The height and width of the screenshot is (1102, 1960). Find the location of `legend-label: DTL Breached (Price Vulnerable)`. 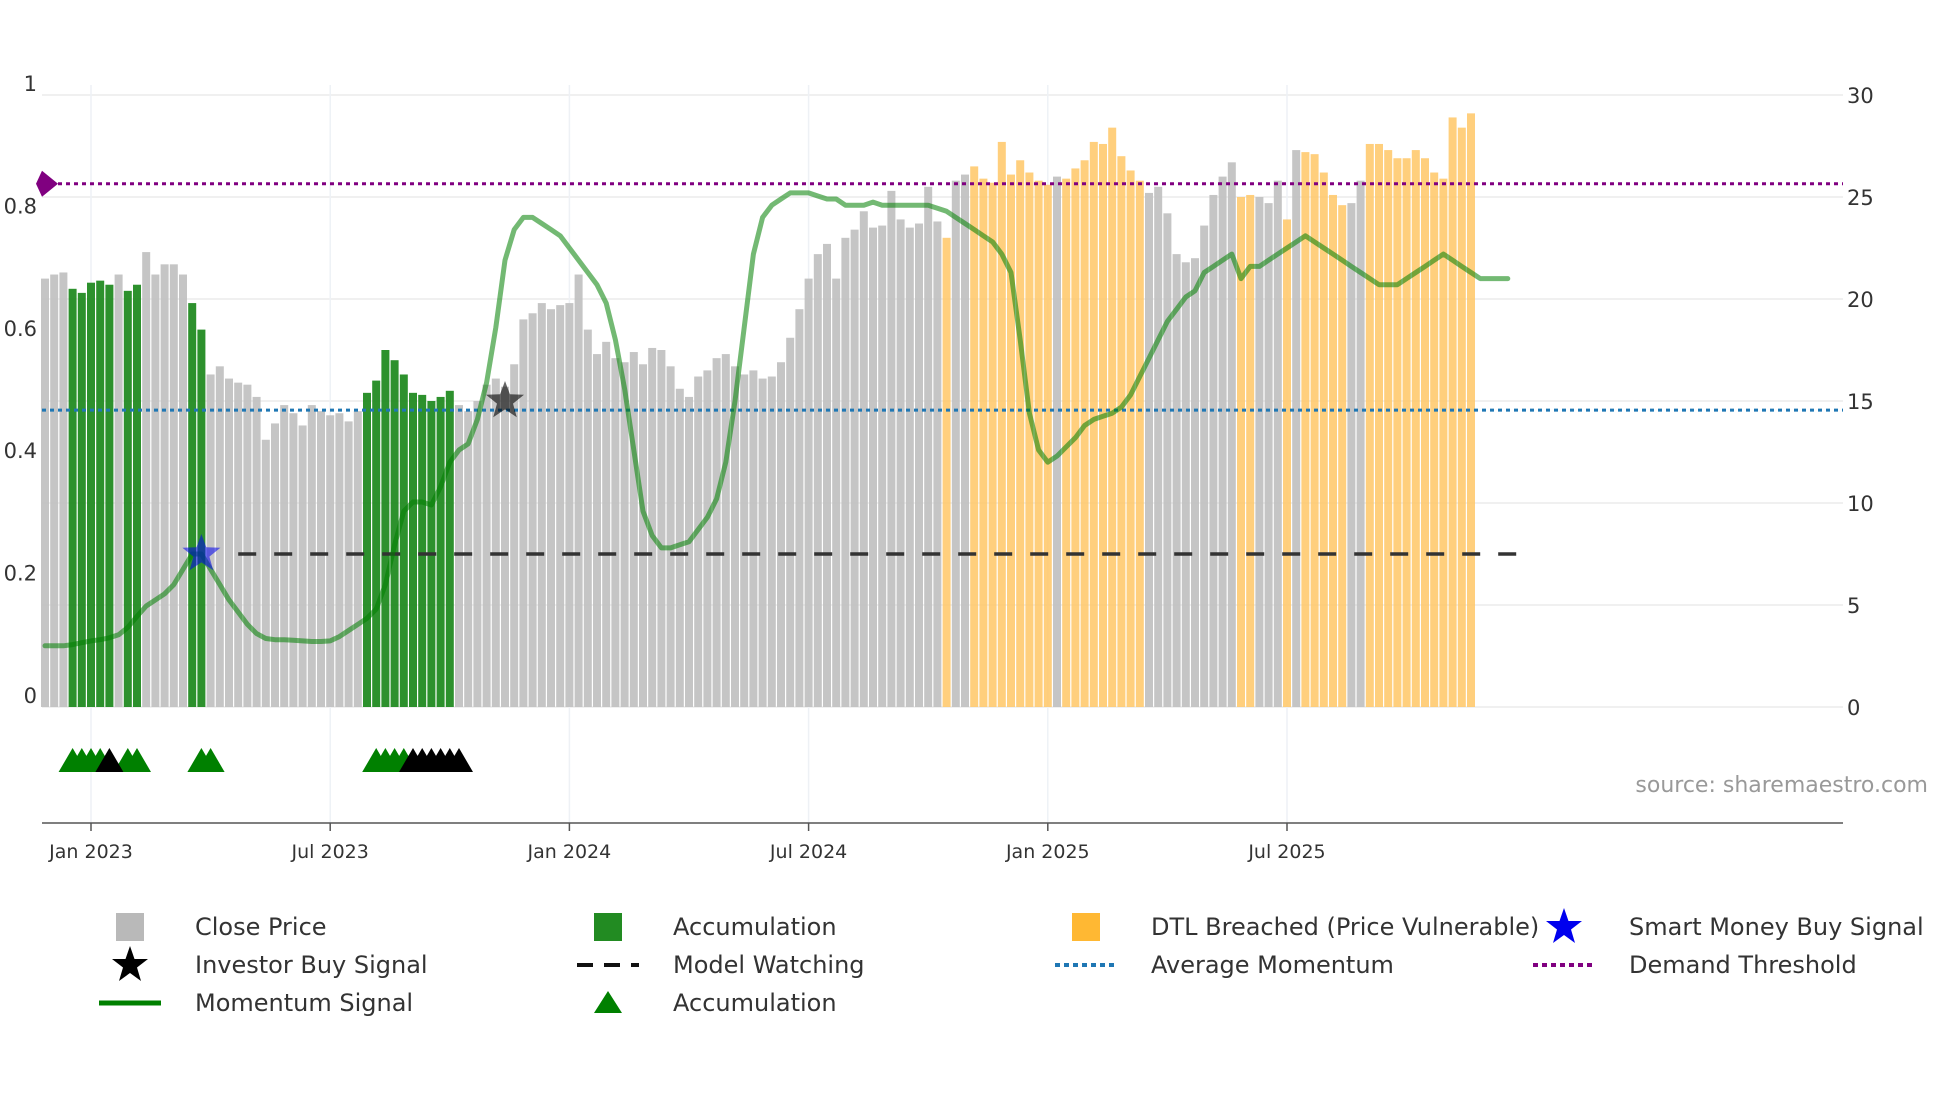

legend-label: DTL Breached (Price Vulnerable) is located at coordinates (1345, 927).